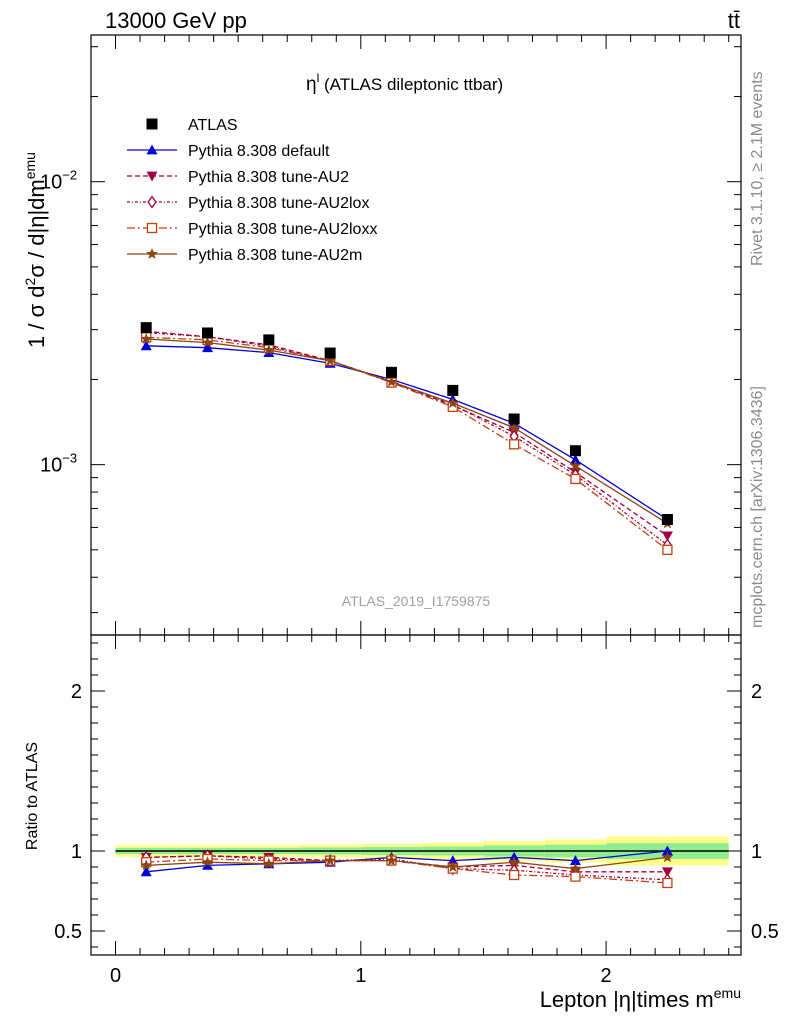 The height and width of the screenshot is (1024, 786). I want to click on x-tick-label: 2, so click(606, 976).